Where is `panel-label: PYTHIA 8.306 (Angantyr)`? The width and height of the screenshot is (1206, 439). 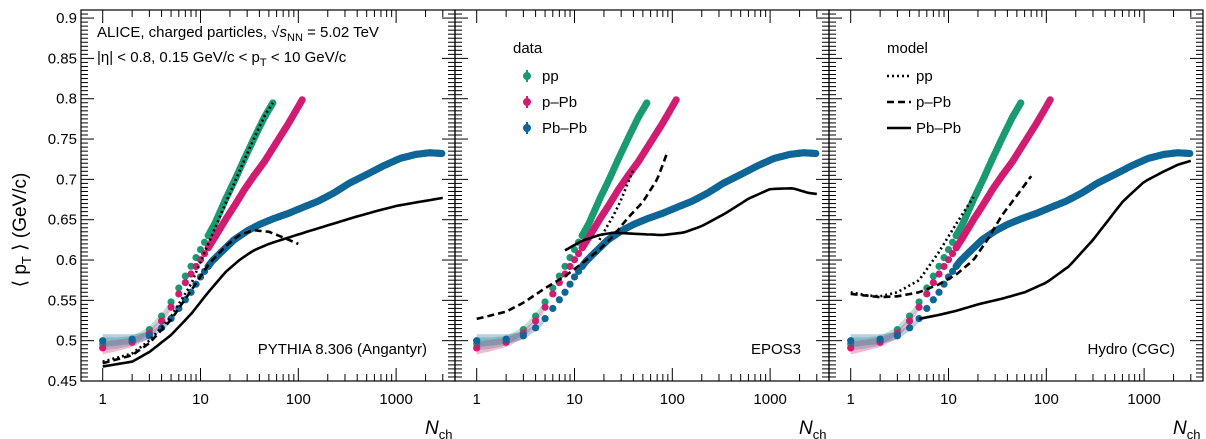
panel-label: PYTHIA 8.306 (Angantyr) is located at coordinates (342, 349).